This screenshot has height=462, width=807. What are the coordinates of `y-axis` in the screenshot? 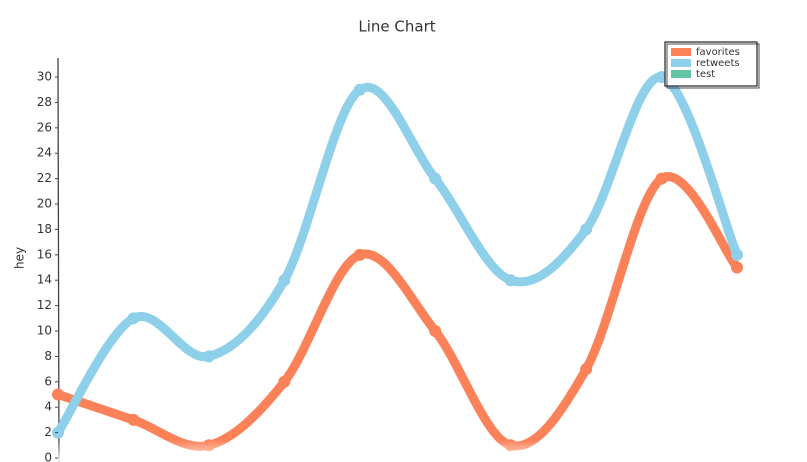 It's located at (58, 259).